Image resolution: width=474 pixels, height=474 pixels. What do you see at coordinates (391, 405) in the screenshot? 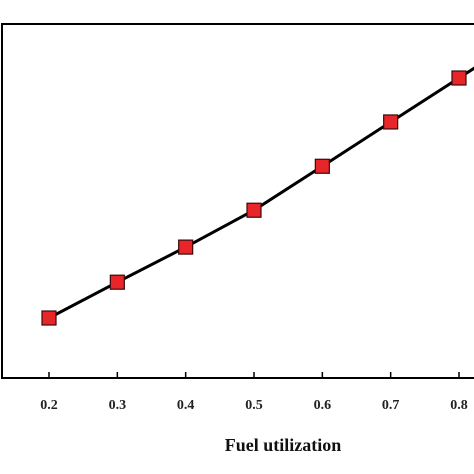
I see `x-tick-label: 0.7` at bounding box center [391, 405].